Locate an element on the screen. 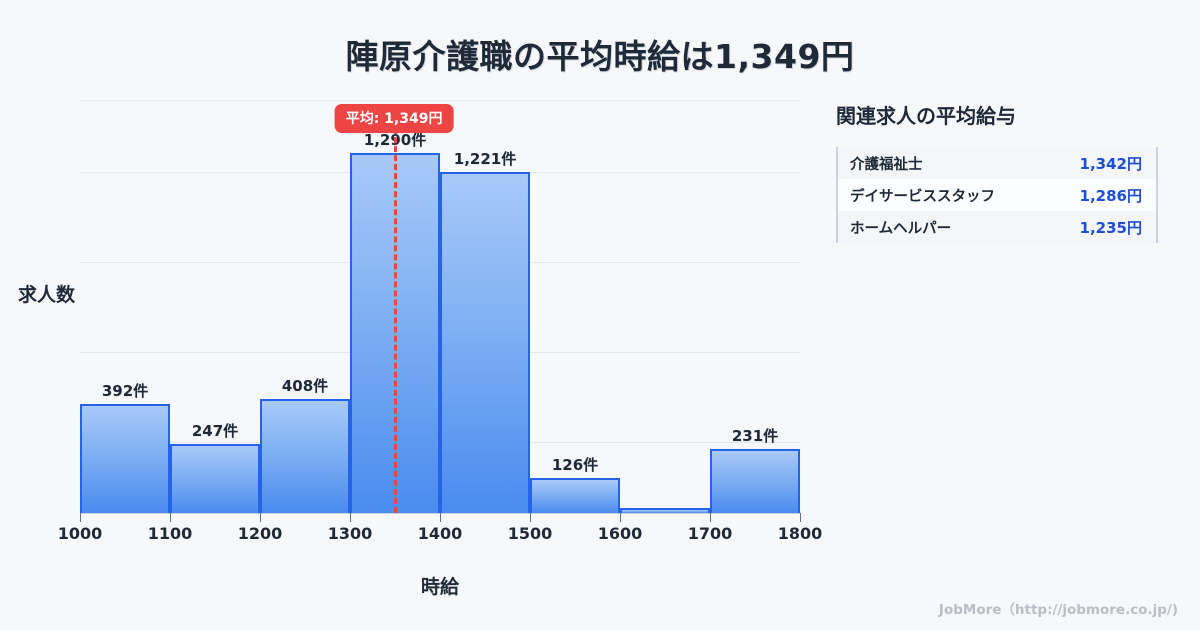 This screenshot has height=630, width=1200. bar-value-label: 231件 is located at coordinates (755, 435).